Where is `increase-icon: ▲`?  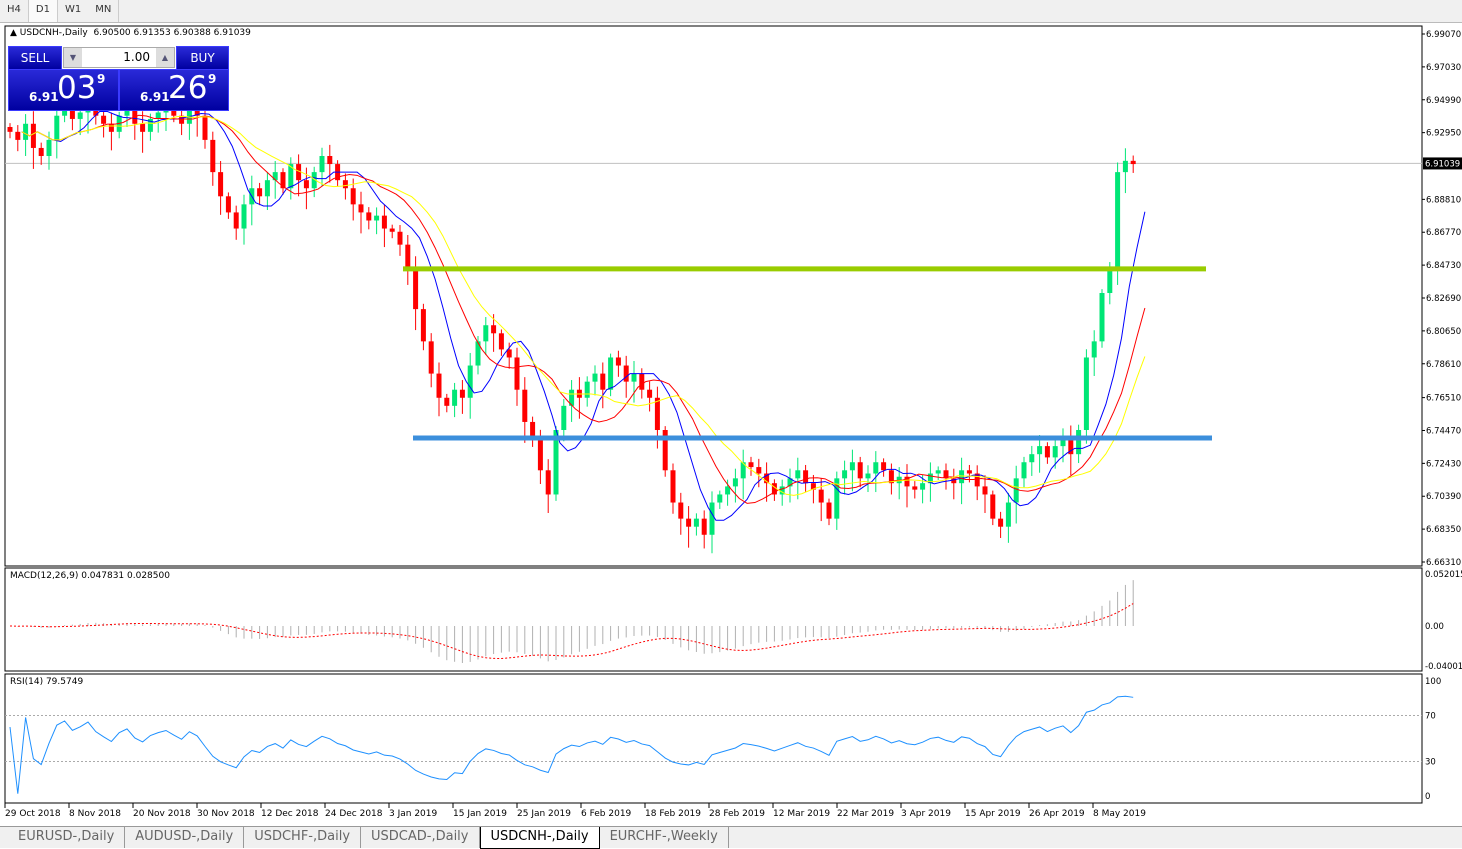
increase-icon: ▲ is located at coordinates (165, 57).